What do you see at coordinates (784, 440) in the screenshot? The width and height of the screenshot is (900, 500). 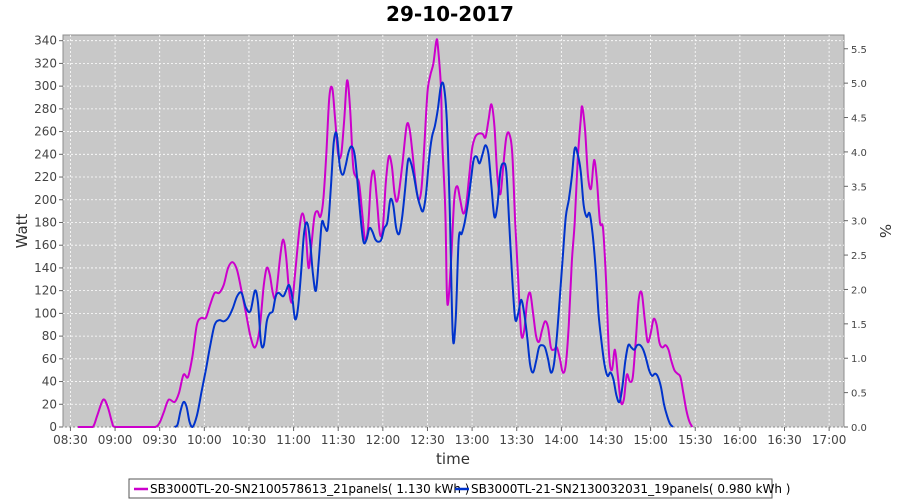 I see `x-tick-label: 16:30` at bounding box center [784, 440].